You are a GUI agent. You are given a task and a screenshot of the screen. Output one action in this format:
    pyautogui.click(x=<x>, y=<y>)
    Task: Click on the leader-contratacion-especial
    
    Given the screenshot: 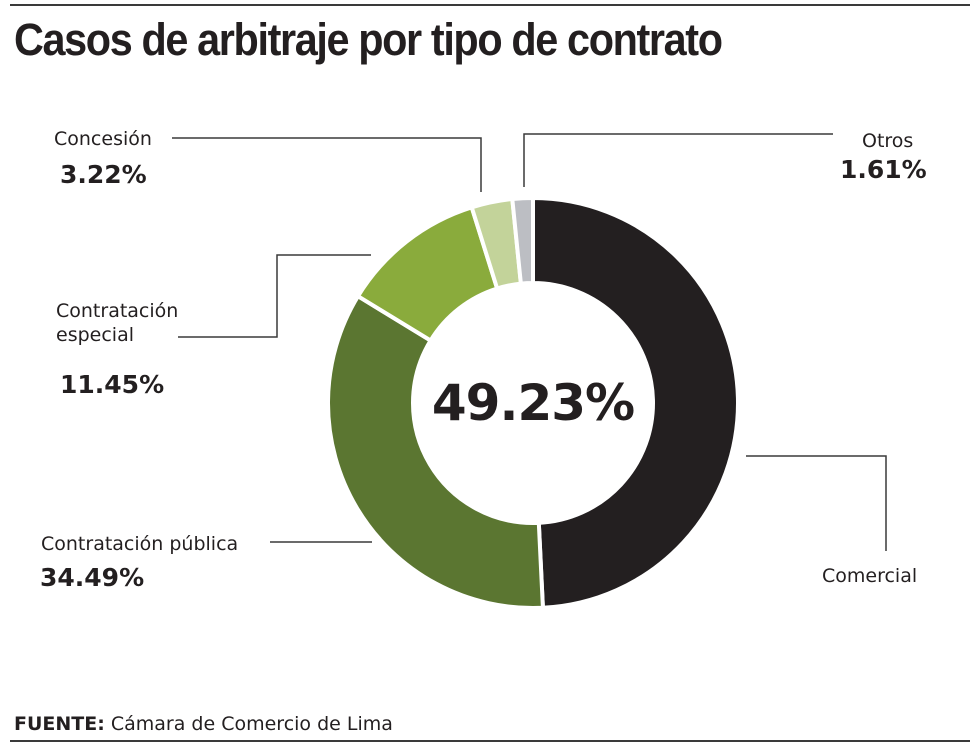 What is the action you would take?
    pyautogui.click(x=274, y=296)
    